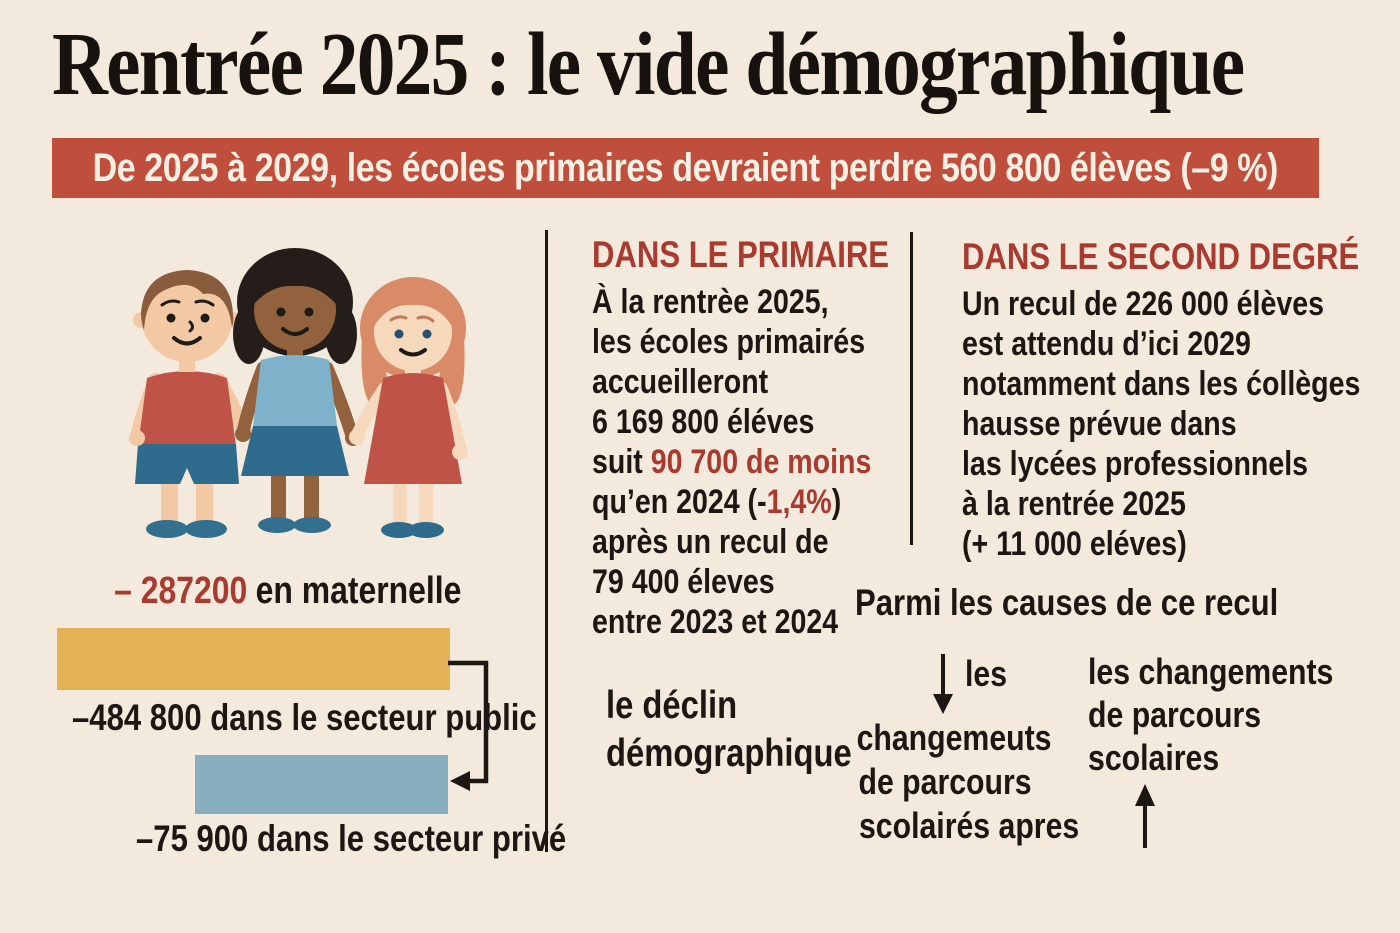 This screenshot has height=933, width=1400. What do you see at coordinates (741, 254) in the screenshot?
I see `primaire-heading: DANS LE PRIMAIRE` at bounding box center [741, 254].